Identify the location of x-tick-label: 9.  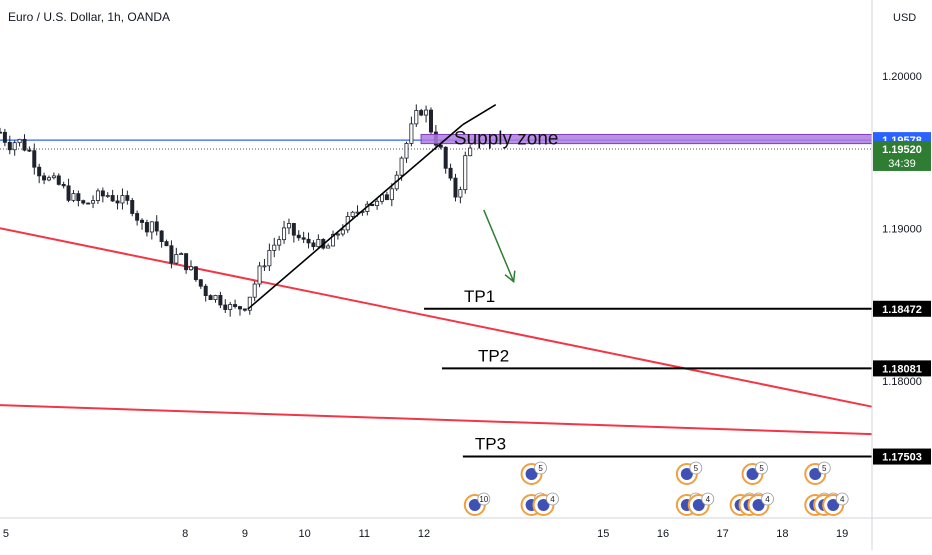
(245, 534).